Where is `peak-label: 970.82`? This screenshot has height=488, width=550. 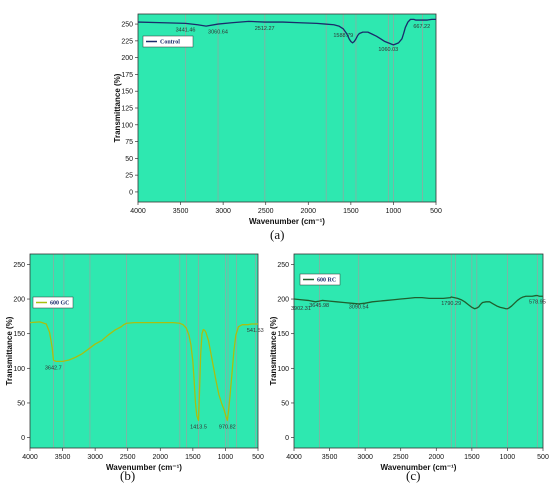
peak-label: 970.82 is located at coordinates (227, 427).